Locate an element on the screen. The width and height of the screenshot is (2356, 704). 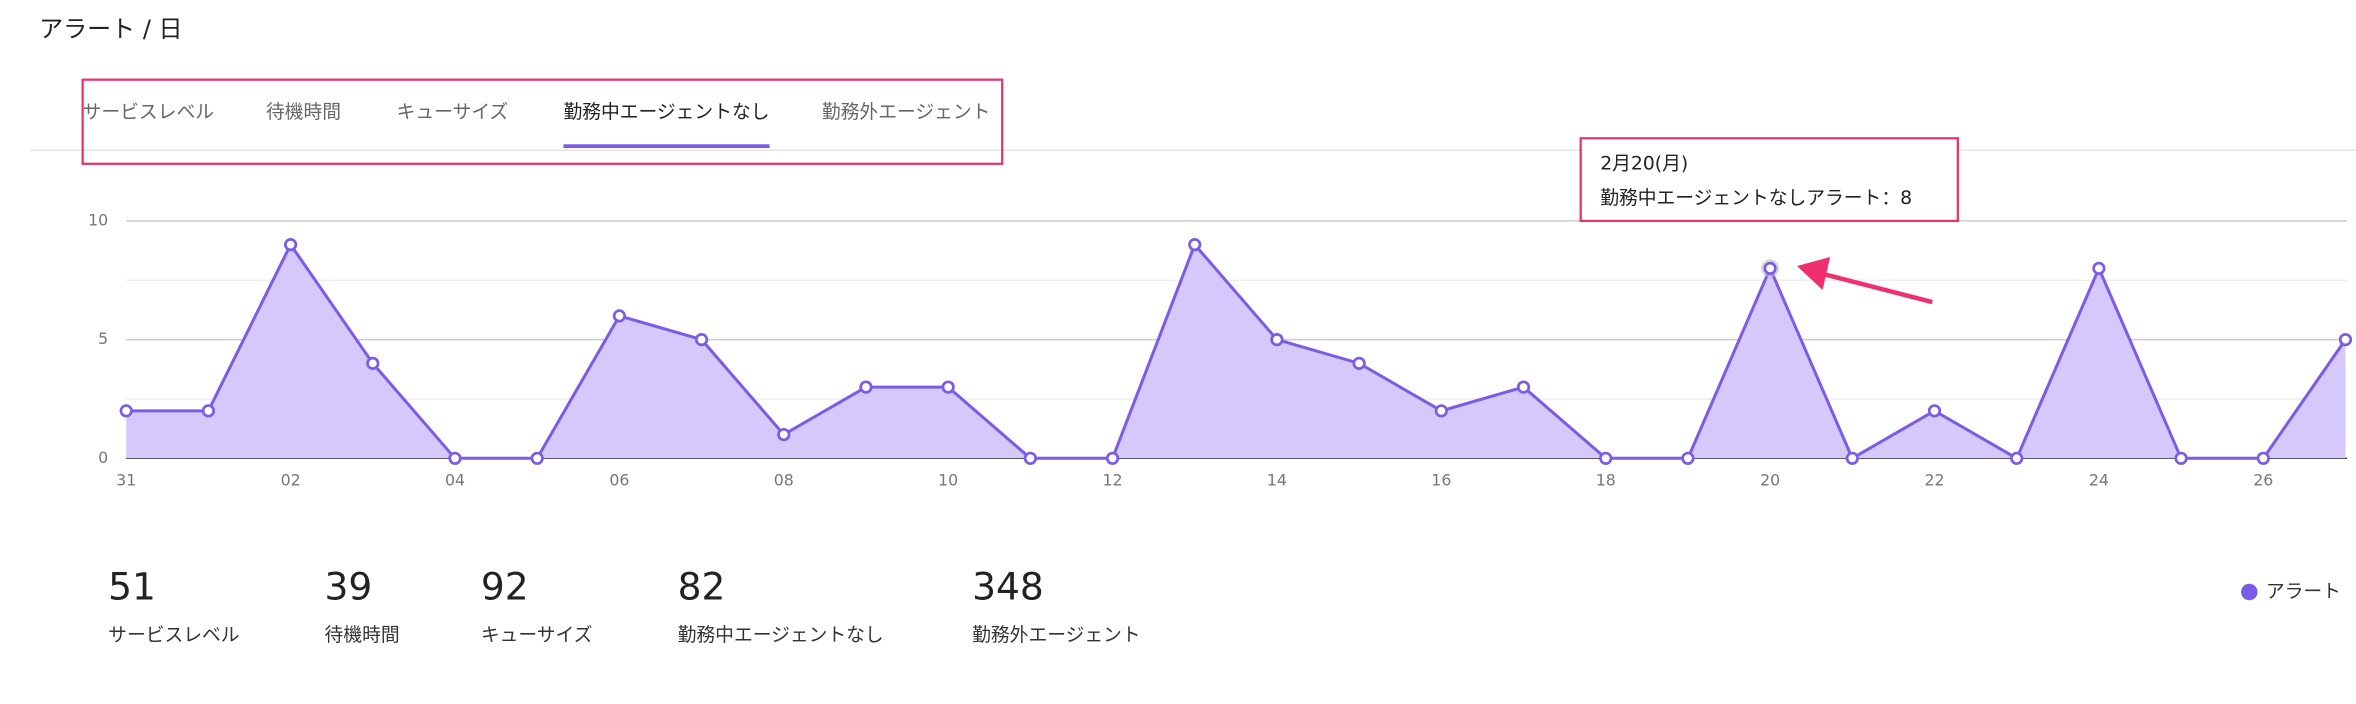
x-tick-label: 24 is located at coordinates (2099, 479).